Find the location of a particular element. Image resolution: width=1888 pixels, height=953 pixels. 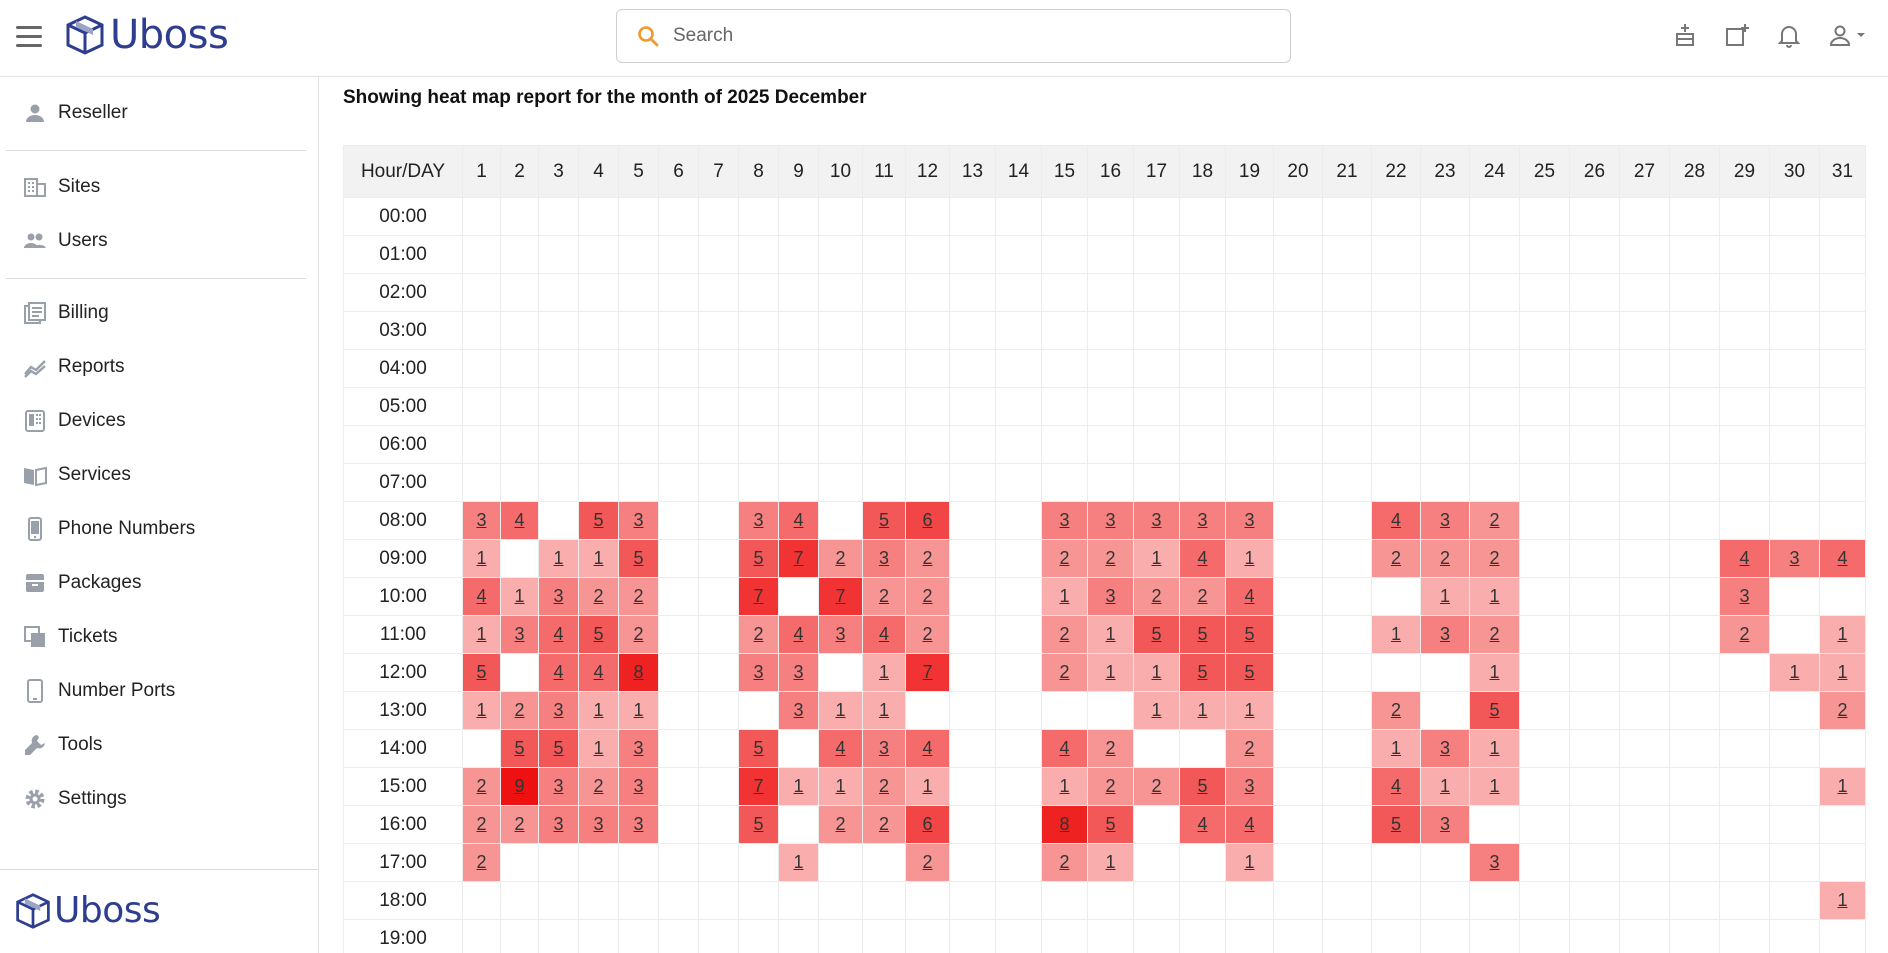

heatmap-cell: 6 is located at coordinates (927, 520).